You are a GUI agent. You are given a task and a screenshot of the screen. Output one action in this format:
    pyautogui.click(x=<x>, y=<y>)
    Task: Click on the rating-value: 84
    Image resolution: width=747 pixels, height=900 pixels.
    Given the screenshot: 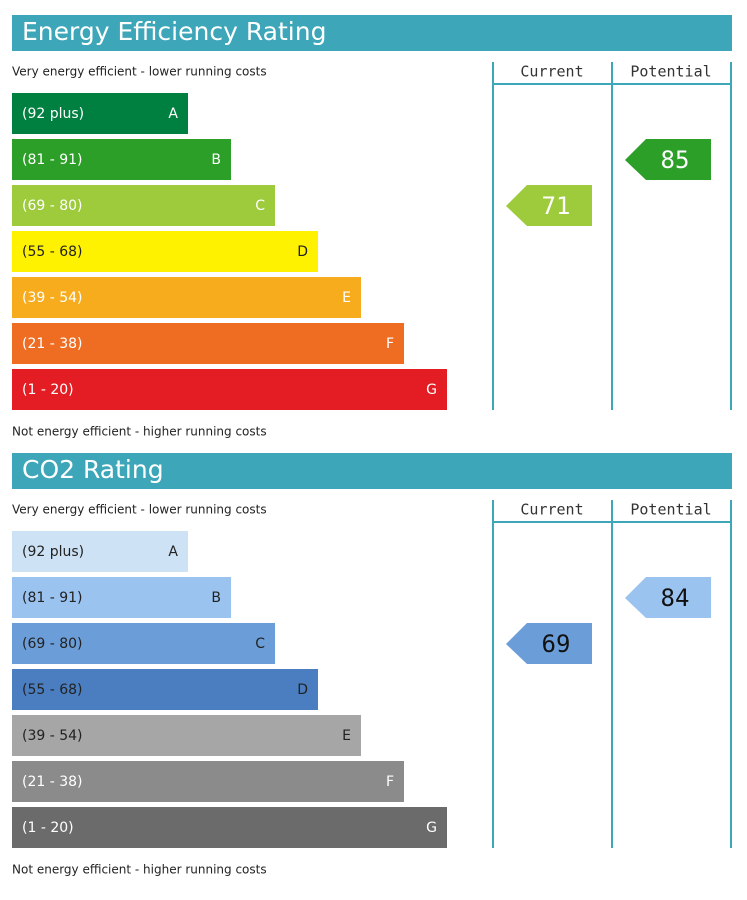 What is the action you would take?
    pyautogui.click(x=675, y=598)
    